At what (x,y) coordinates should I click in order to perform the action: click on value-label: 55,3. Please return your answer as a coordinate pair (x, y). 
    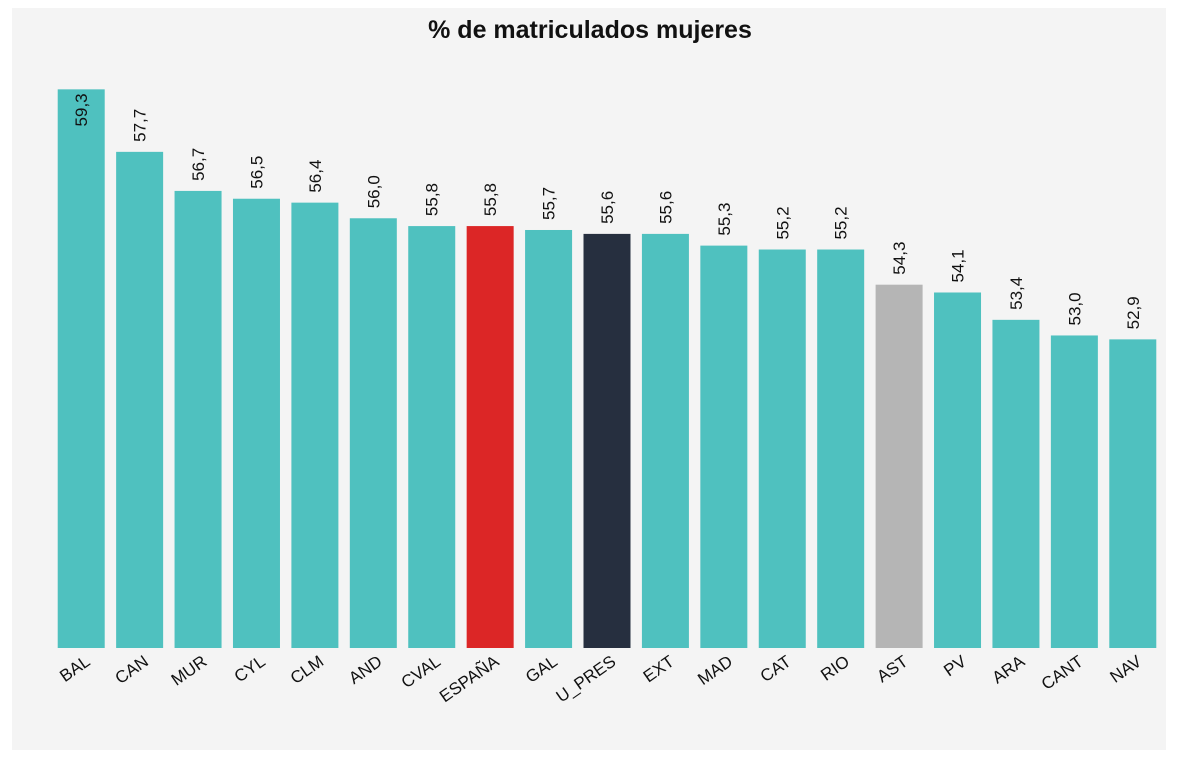
    Looking at the image, I should click on (724, 219).